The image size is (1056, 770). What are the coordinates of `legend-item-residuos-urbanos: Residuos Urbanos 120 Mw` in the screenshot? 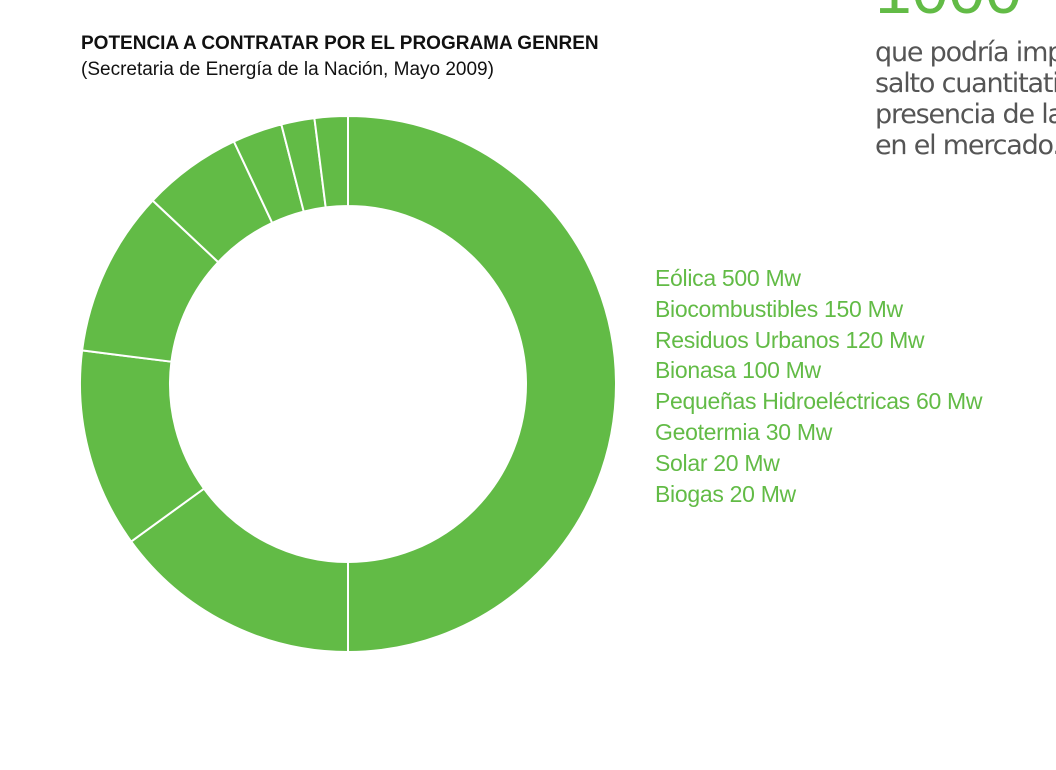 It's located at (790, 339).